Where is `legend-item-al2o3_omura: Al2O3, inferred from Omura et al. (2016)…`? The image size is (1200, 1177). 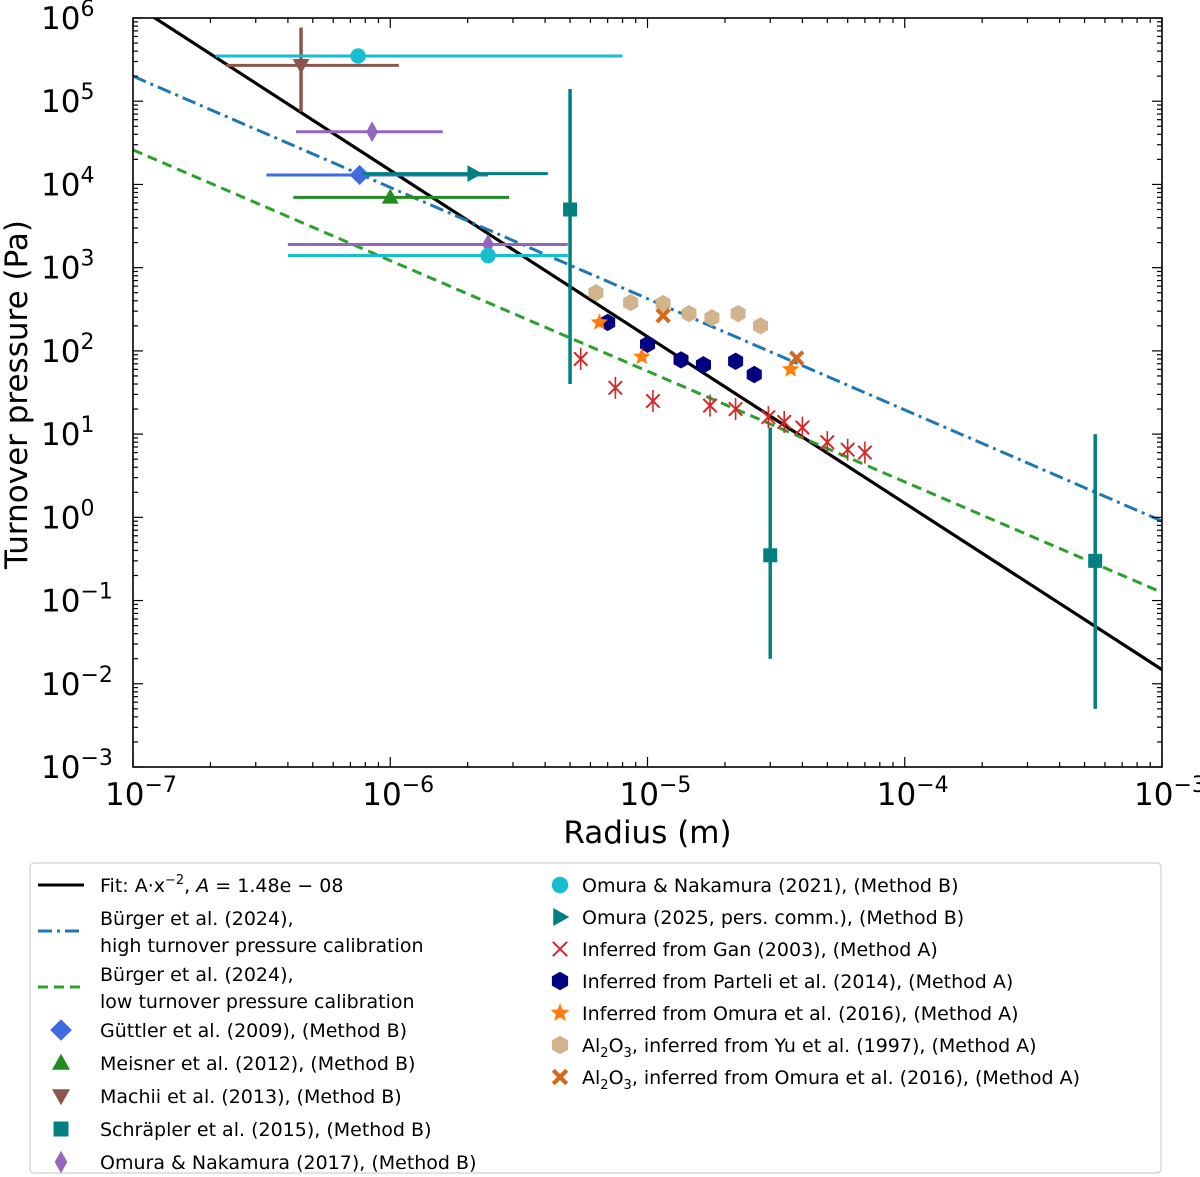
legend-item-al2o3_omura: Al2O3, inferred from Omura et al. (2016)… is located at coordinates (815, 1080).